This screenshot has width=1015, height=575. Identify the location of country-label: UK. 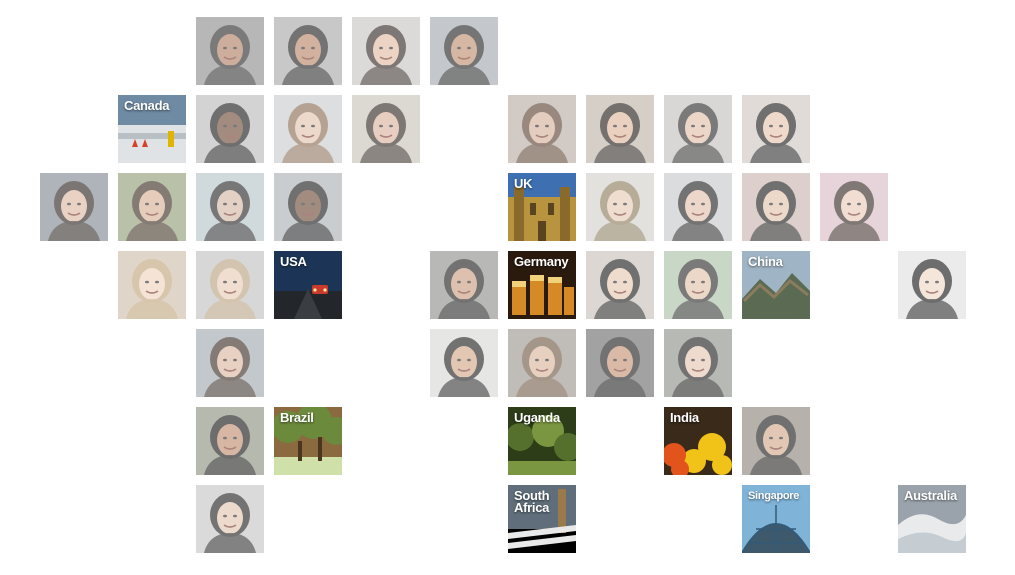
(523, 183).